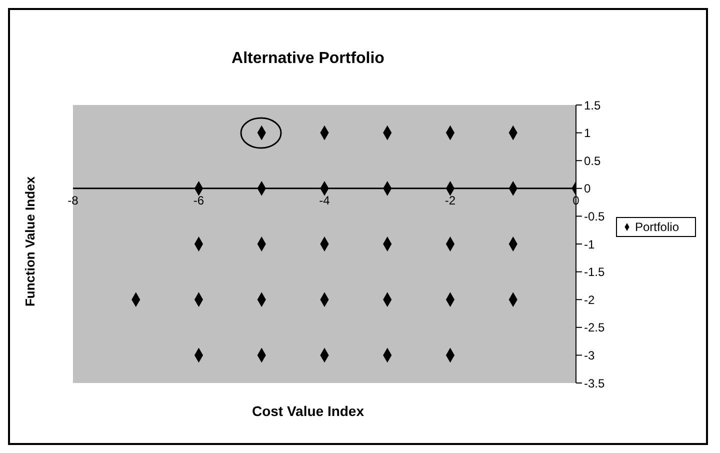  I want to click on y-tick-label: -1.5, so click(594, 272).